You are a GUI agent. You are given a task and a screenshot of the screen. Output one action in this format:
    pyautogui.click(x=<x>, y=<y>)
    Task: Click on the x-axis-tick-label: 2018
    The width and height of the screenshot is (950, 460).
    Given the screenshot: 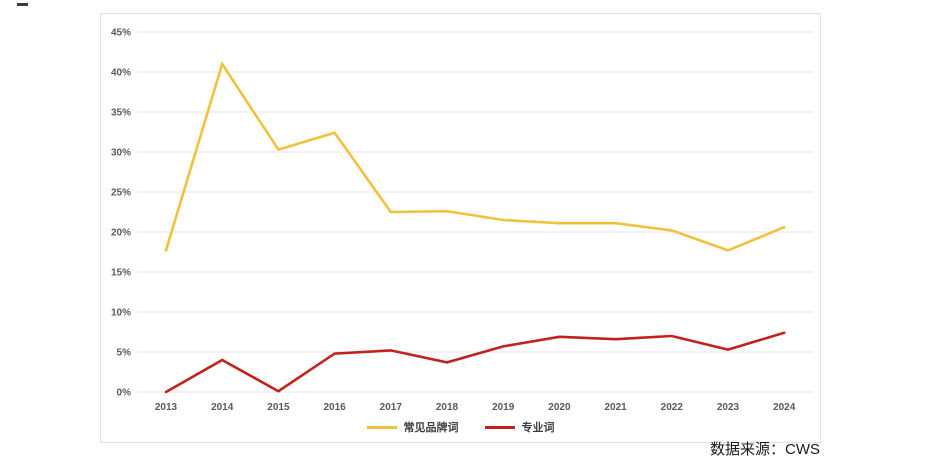 What is the action you would take?
    pyautogui.click(x=447, y=407)
    